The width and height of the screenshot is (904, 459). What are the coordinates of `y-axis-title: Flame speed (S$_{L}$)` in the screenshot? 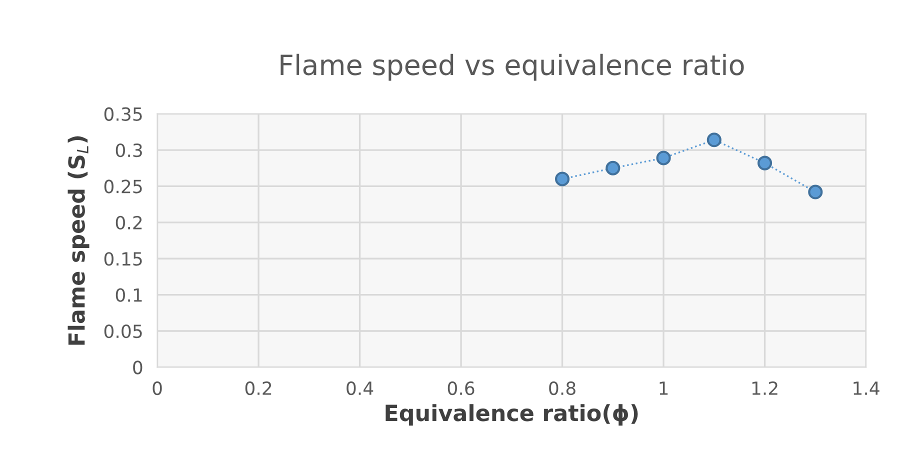 It's located at (79, 240).